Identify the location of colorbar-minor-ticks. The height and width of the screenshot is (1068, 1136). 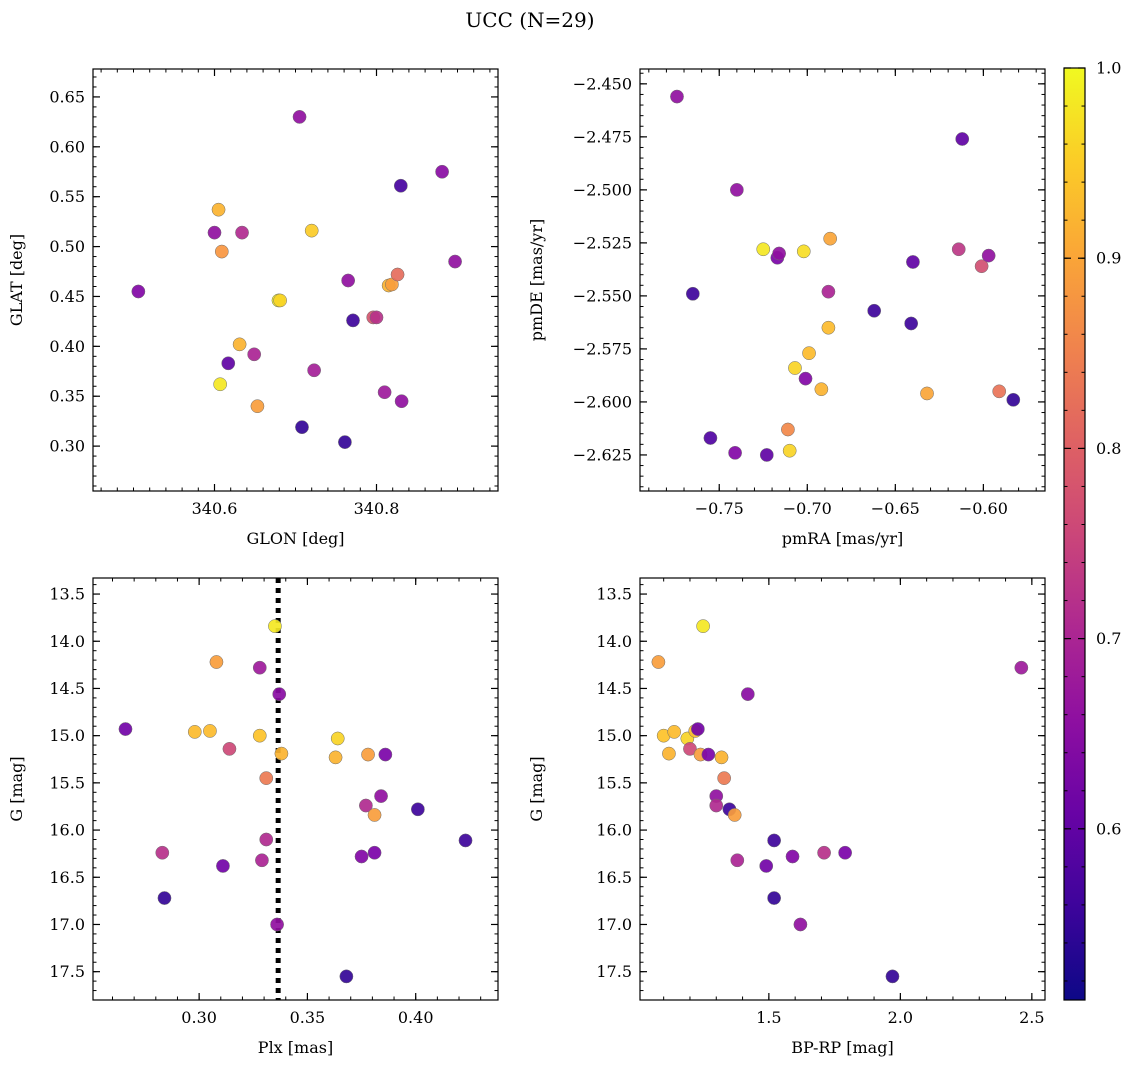
(1074, 543).